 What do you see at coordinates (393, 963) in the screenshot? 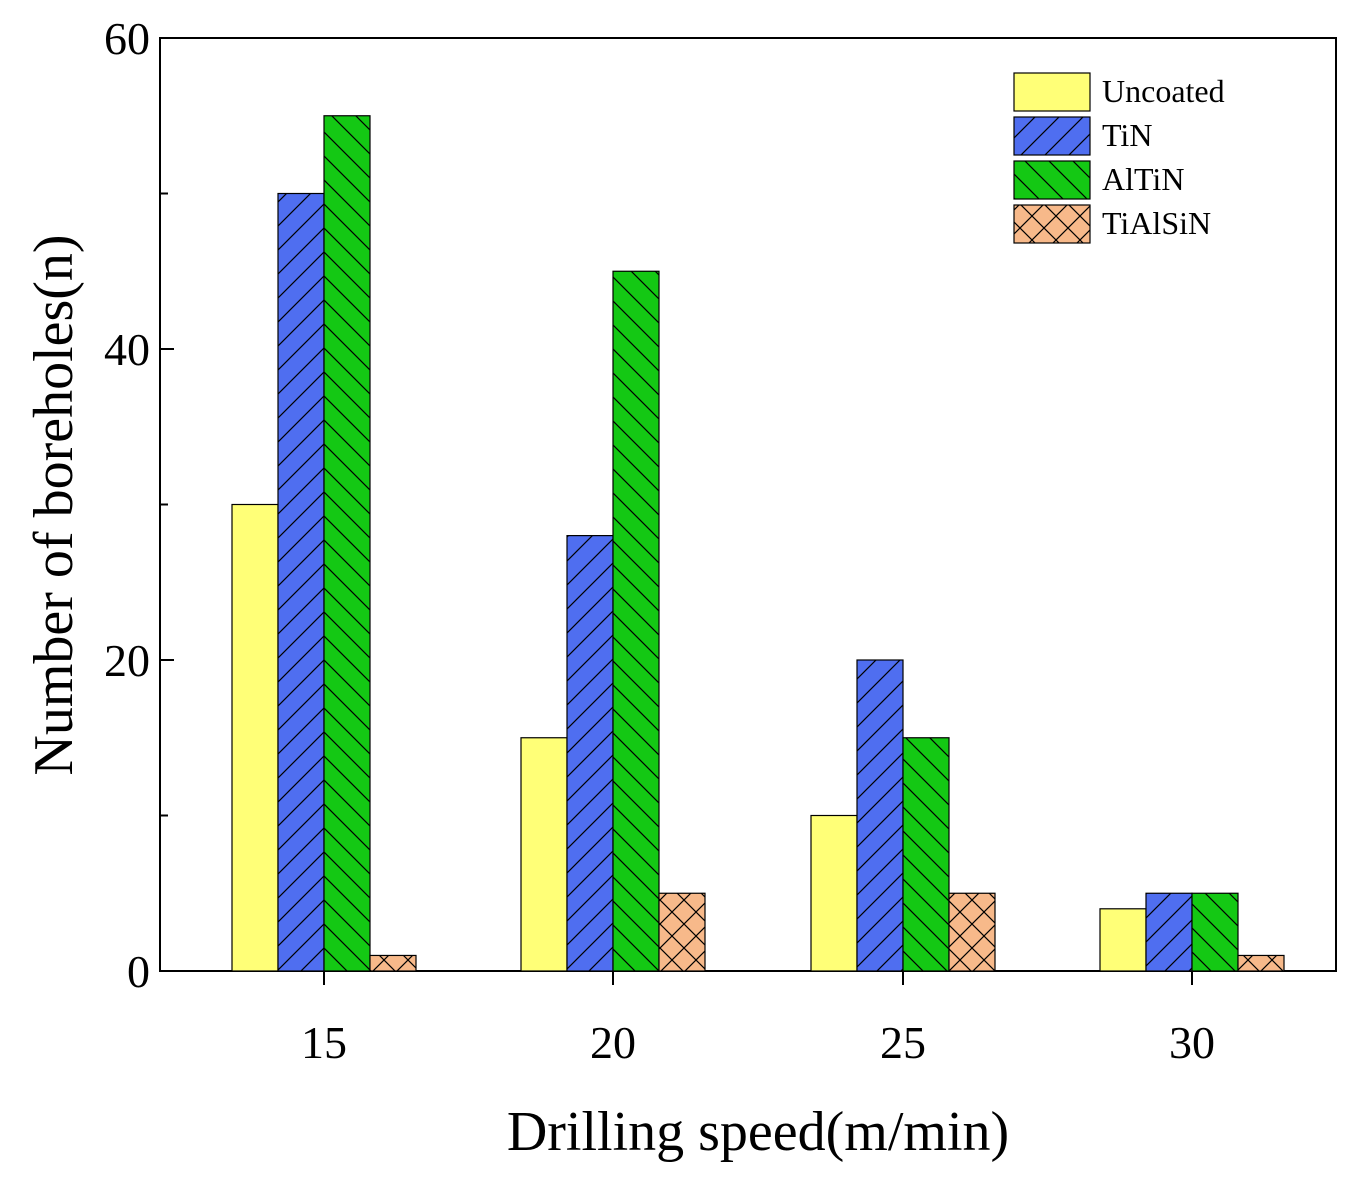
I see `bar-tialsin-15-hatch` at bounding box center [393, 963].